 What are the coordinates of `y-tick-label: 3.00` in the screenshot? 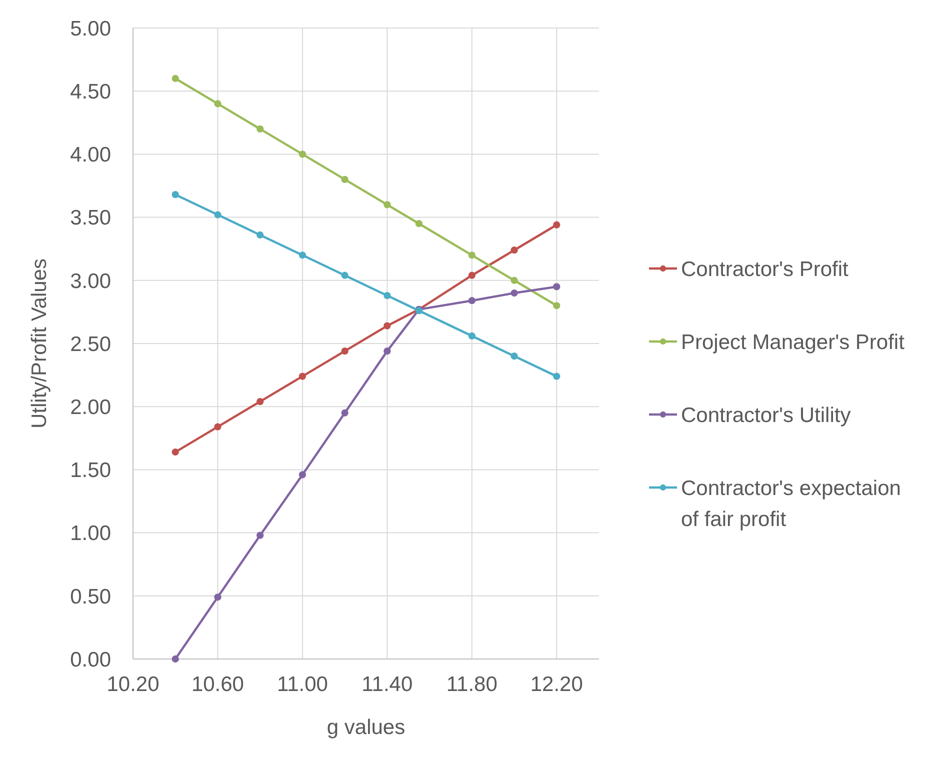 It's located at (90, 281).